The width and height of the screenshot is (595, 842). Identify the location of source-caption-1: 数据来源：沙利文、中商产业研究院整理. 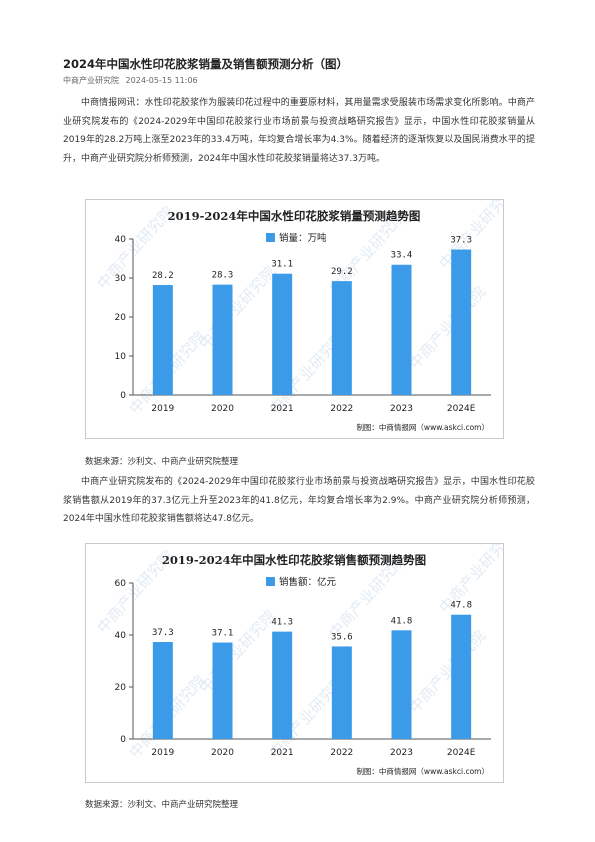
(162, 462).